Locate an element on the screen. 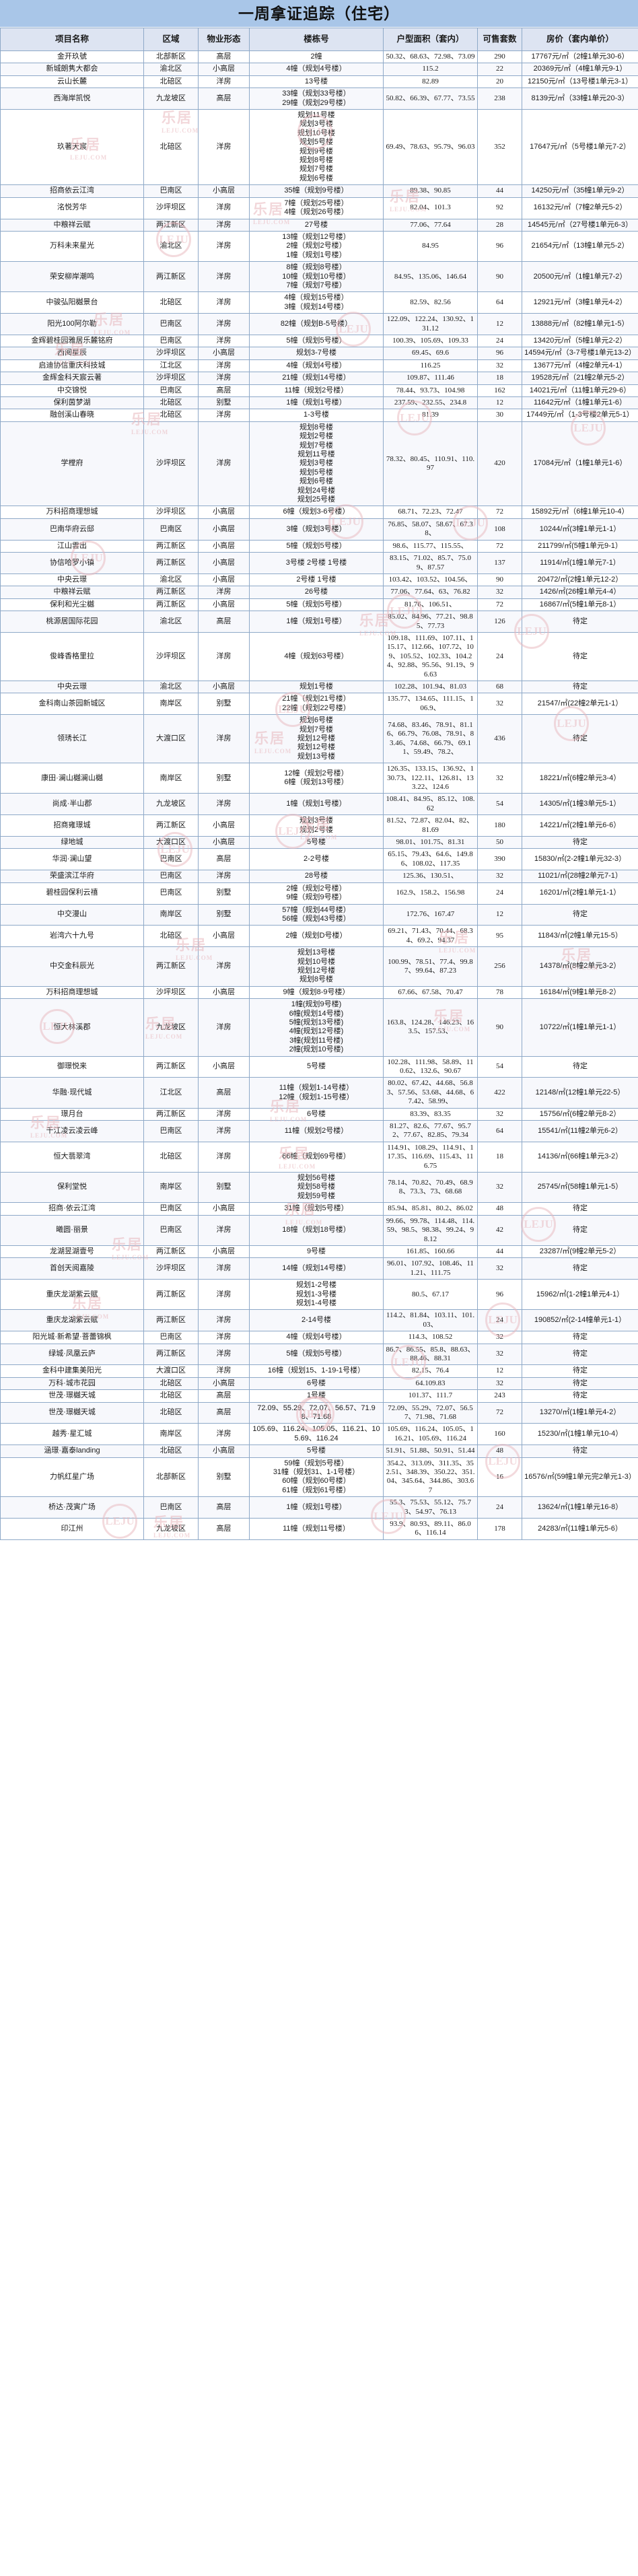  cell-building-no: 2-14号楼 is located at coordinates (316, 1320).